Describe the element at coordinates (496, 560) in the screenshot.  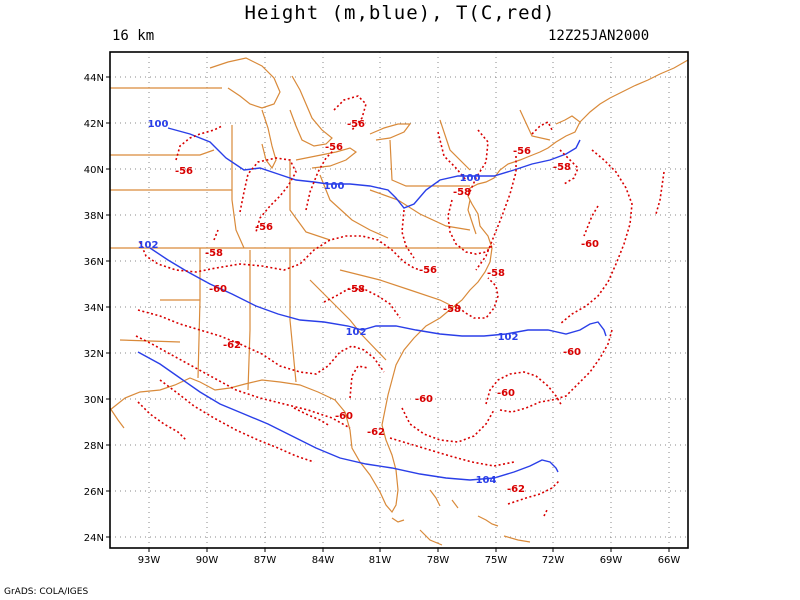
I see `lon-label: 75W` at that location.